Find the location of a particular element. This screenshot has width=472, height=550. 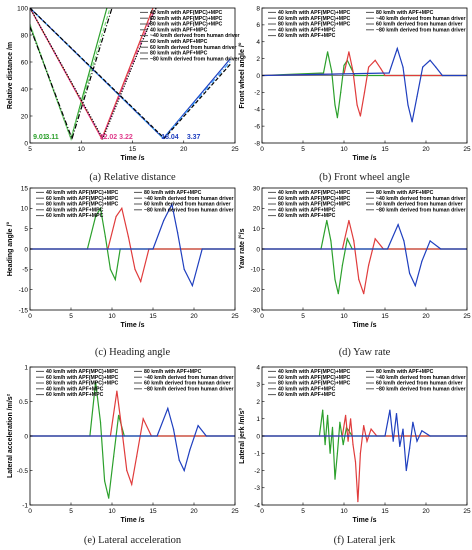

y-tick-label: 20 is located at coordinates (25, 116).